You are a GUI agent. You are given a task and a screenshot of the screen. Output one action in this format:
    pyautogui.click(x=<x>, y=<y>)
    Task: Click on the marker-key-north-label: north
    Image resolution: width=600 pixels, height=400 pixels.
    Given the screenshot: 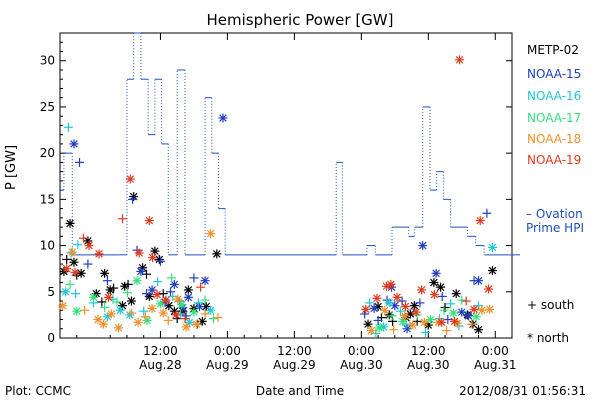 What is the action you would take?
    pyautogui.click(x=553, y=338)
    